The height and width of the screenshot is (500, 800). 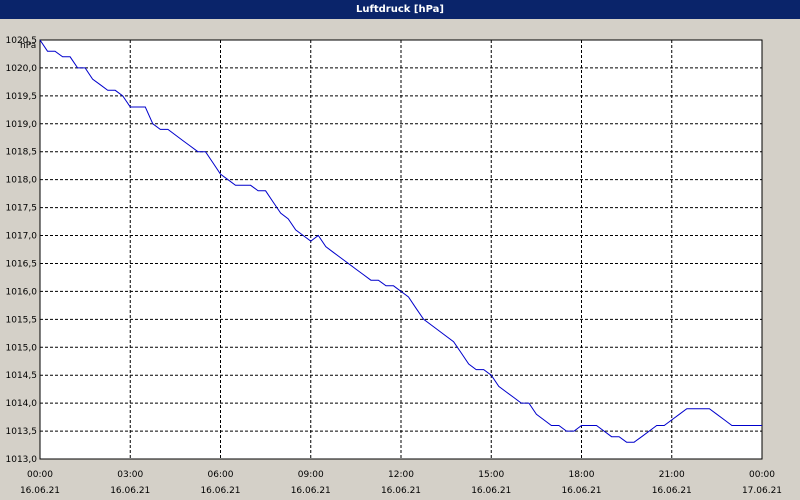 What do you see at coordinates (582, 475) in the screenshot?
I see `x-tick-time-label: 18:00` at bounding box center [582, 475].